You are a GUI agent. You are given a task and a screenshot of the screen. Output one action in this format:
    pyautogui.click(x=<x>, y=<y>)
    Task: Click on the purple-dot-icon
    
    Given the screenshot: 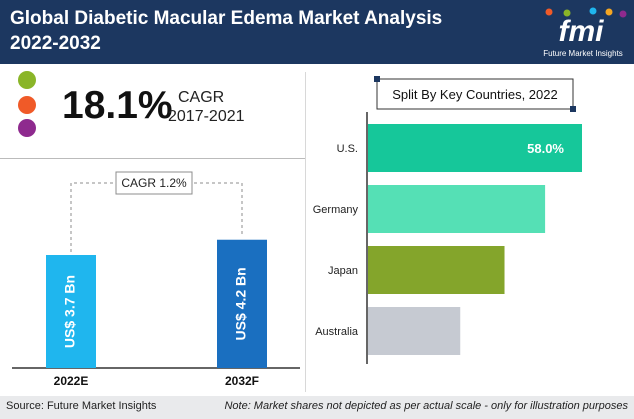 What is the action you would take?
    pyautogui.click(x=27, y=128)
    